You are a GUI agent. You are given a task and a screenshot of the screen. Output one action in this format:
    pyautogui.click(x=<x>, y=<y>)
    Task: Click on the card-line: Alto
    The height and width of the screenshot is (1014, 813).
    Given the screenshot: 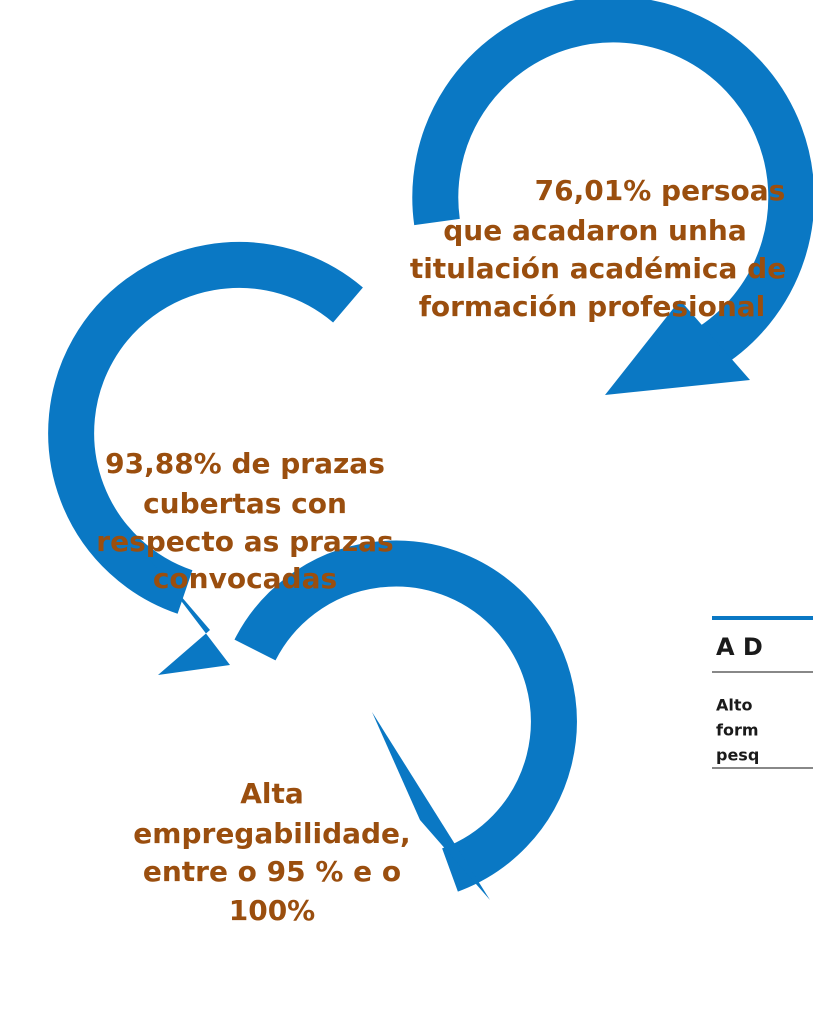 What is the action you would take?
    pyautogui.click(x=734, y=705)
    